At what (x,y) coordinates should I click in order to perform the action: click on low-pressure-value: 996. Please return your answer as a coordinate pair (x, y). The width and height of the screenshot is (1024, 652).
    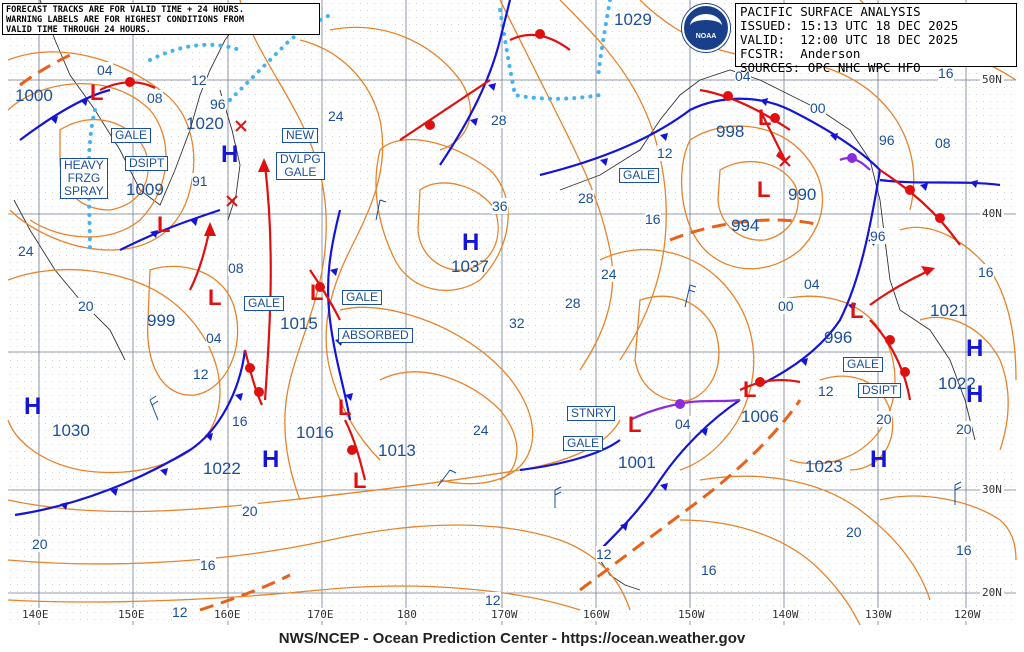
    Looking at the image, I should click on (838, 337).